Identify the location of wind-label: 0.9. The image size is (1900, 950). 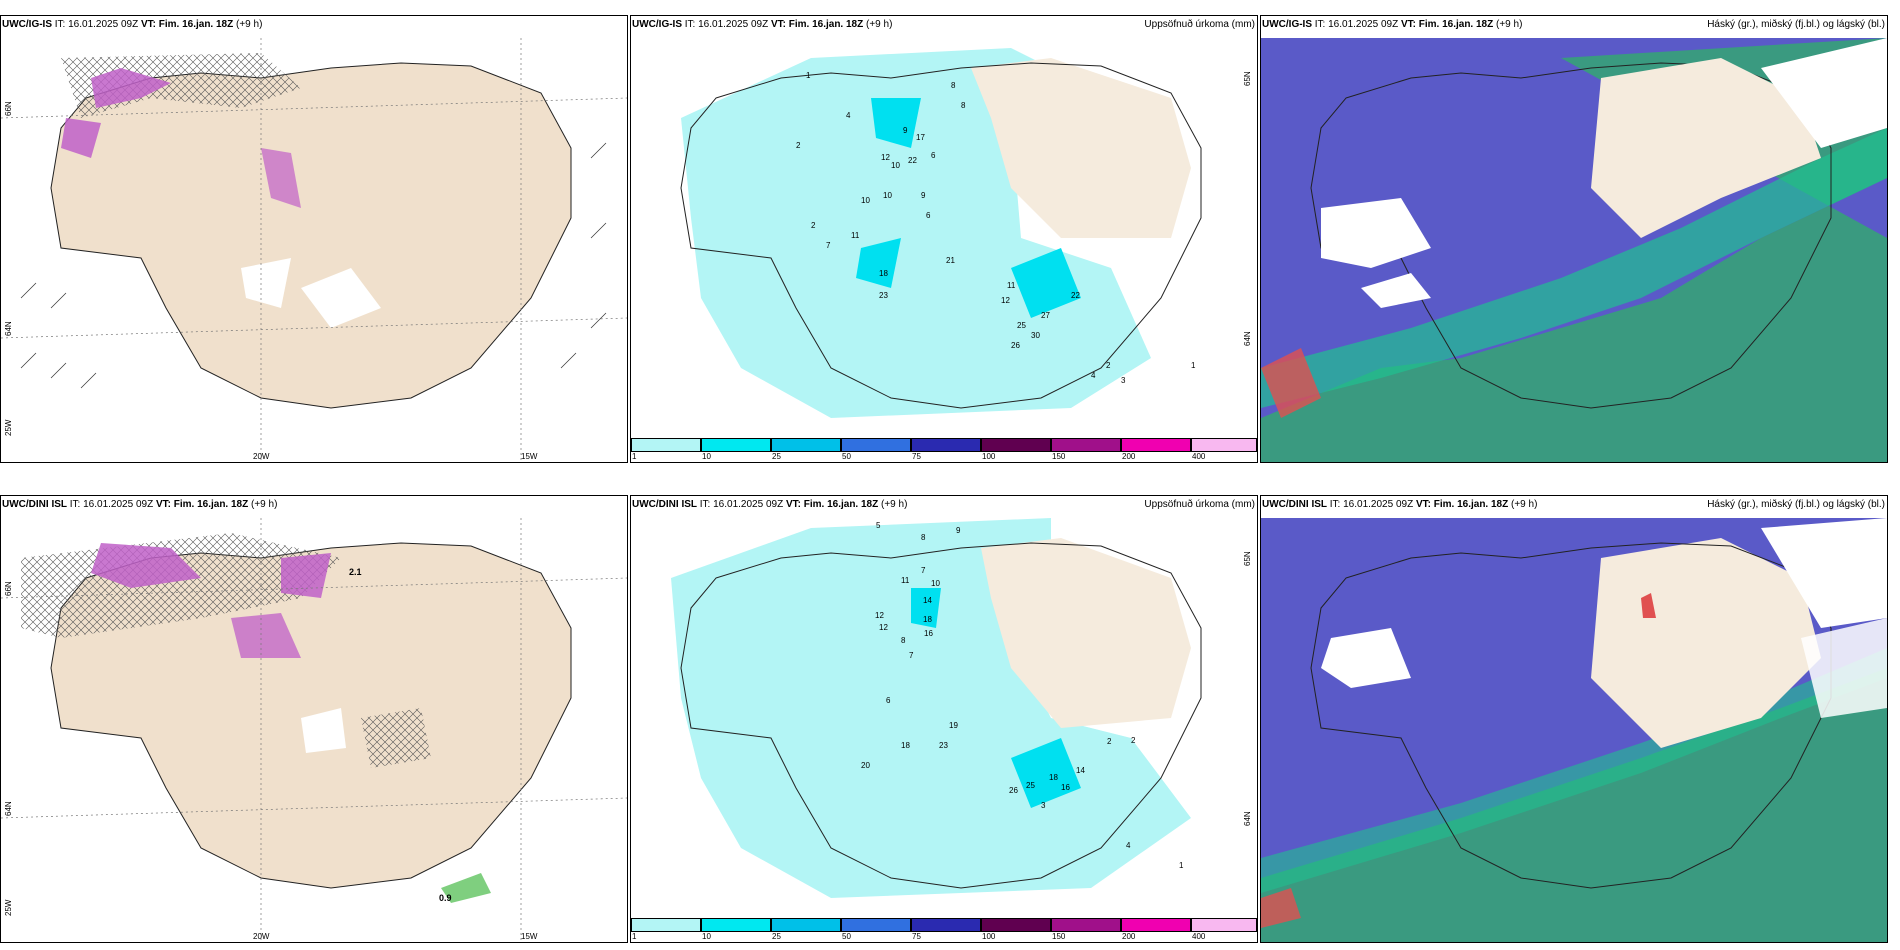
(445, 898).